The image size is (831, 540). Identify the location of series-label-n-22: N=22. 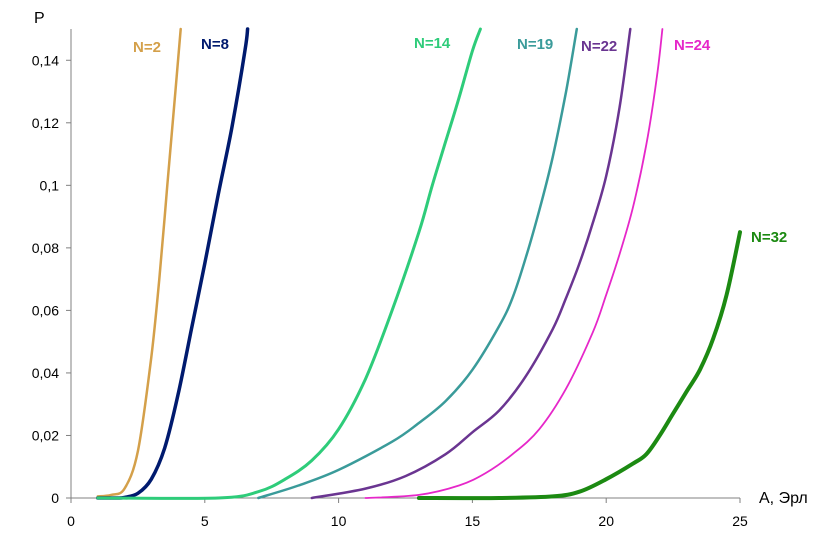
(599, 46).